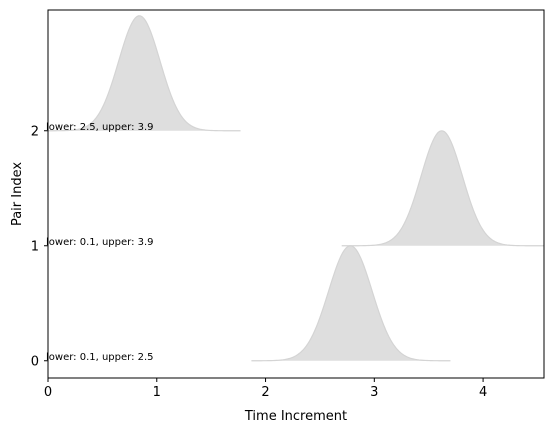  Describe the element at coordinates (48, 392) in the screenshot. I see `x-tick-label: 0` at that location.